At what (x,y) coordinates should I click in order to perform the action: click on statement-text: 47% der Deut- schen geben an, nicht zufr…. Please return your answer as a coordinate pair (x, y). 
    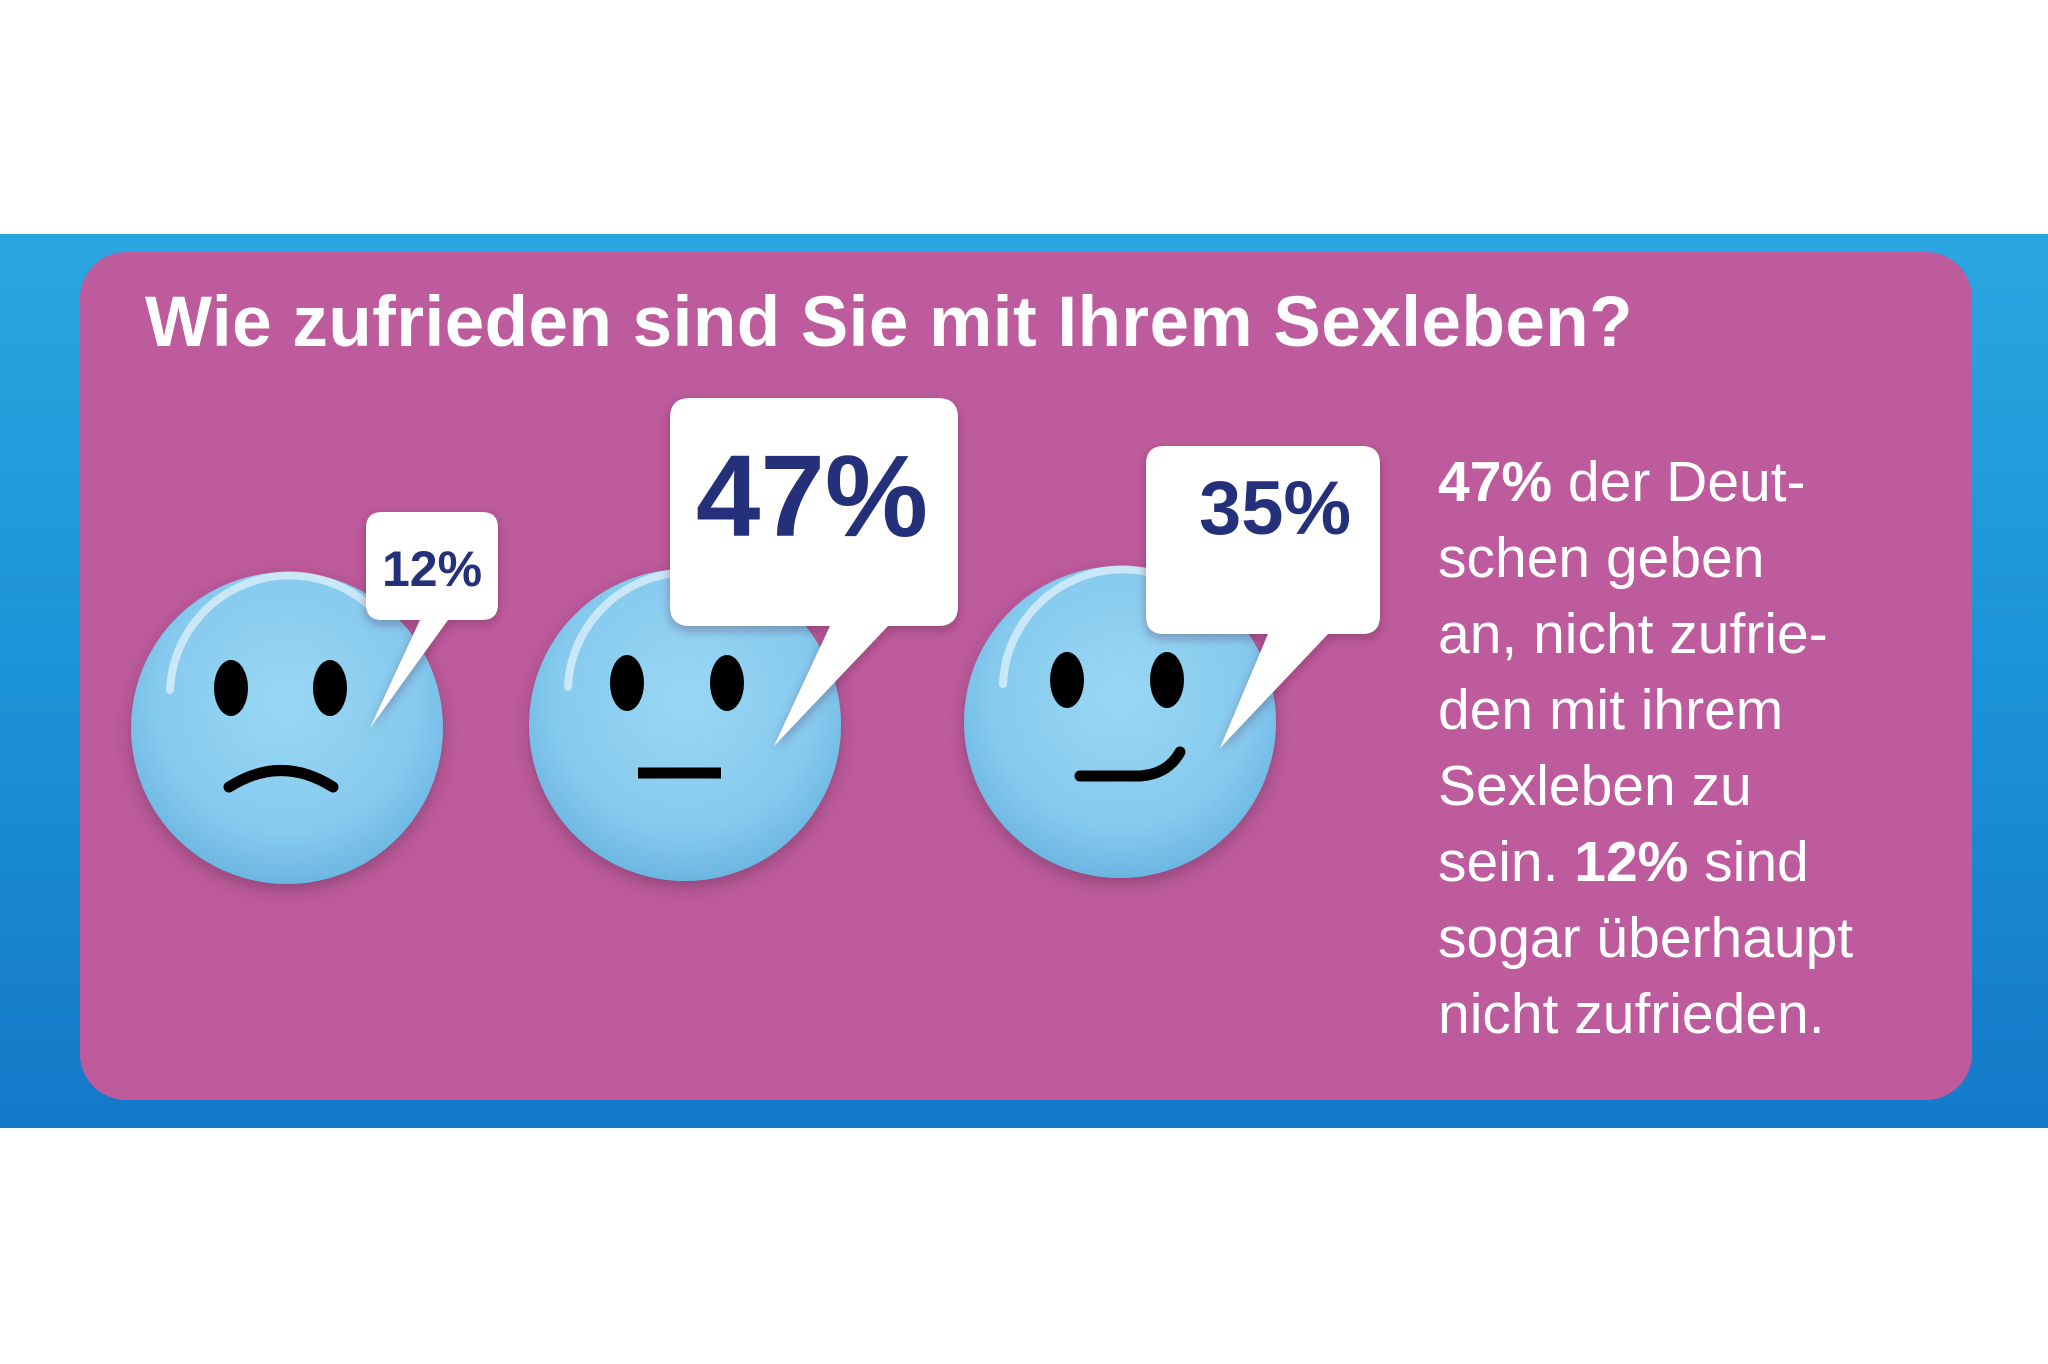
    Looking at the image, I should click on (1646, 748).